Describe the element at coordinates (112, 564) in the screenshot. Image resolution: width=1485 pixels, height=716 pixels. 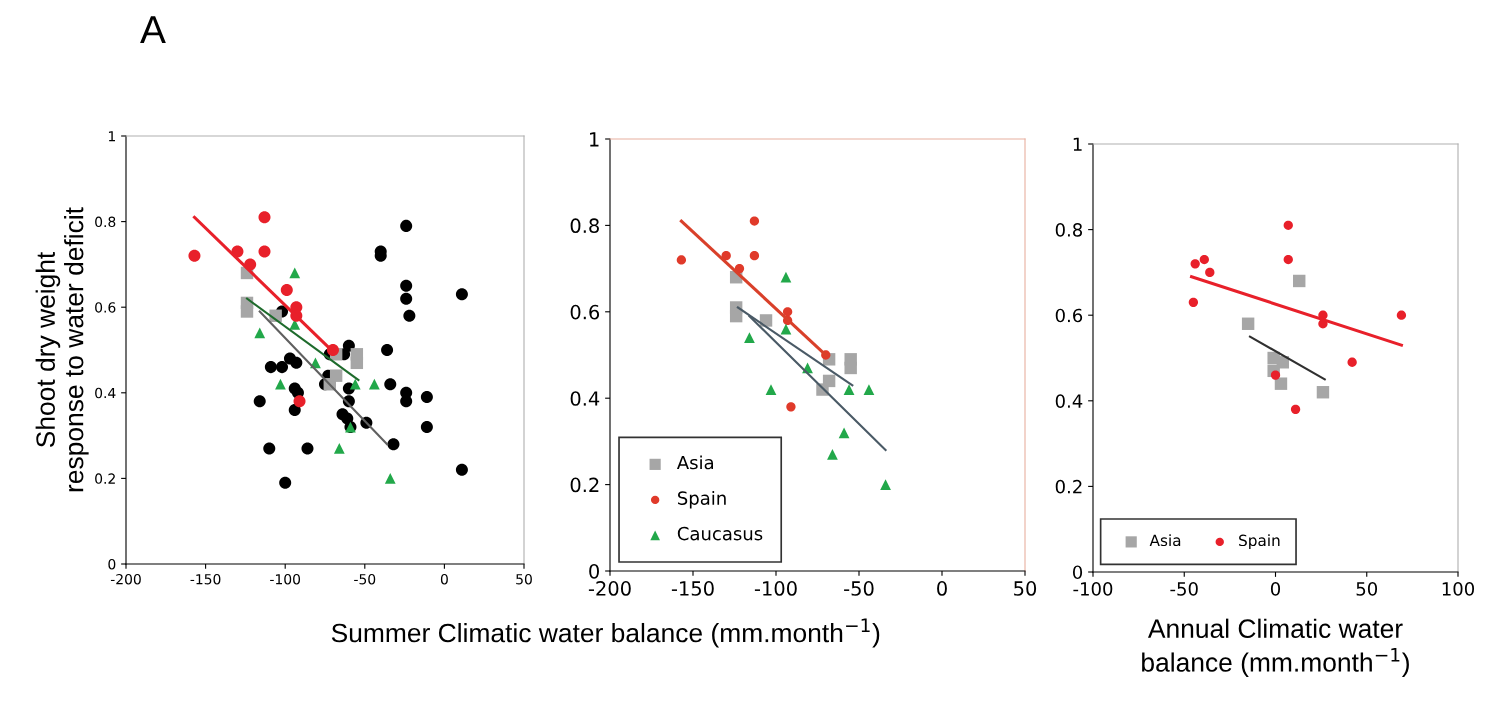
I see `y-tick-label: 0` at that location.